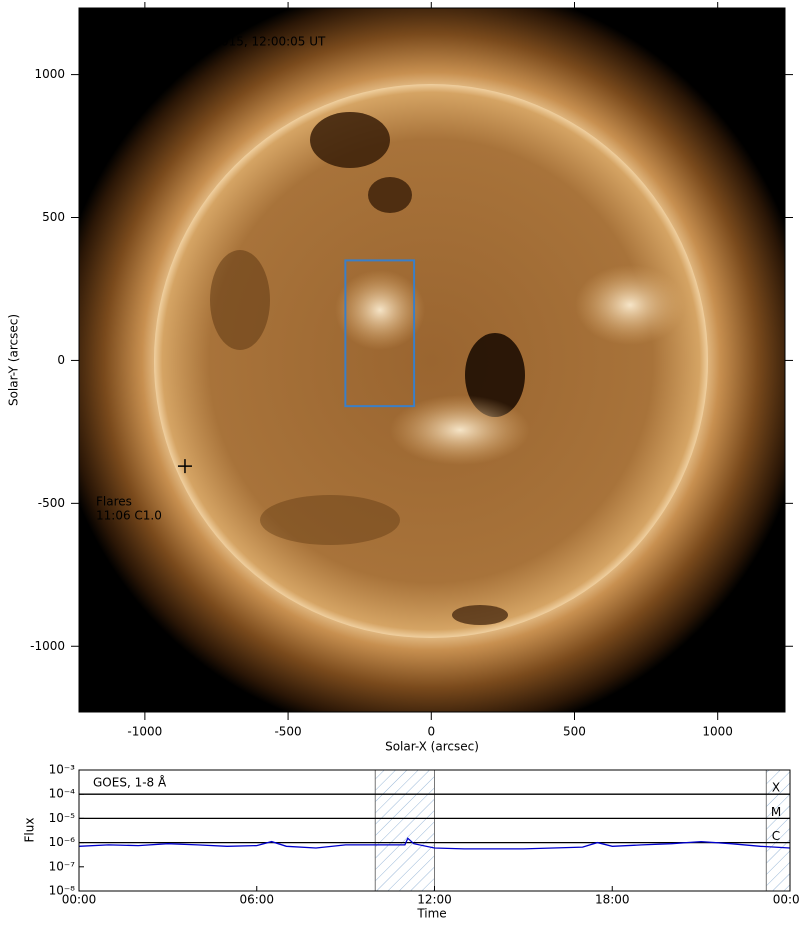 This screenshot has width=799, height=939. What do you see at coordinates (130, 782) in the screenshot?
I see `legend-label: GOES, 1-8 Å` at bounding box center [130, 782].